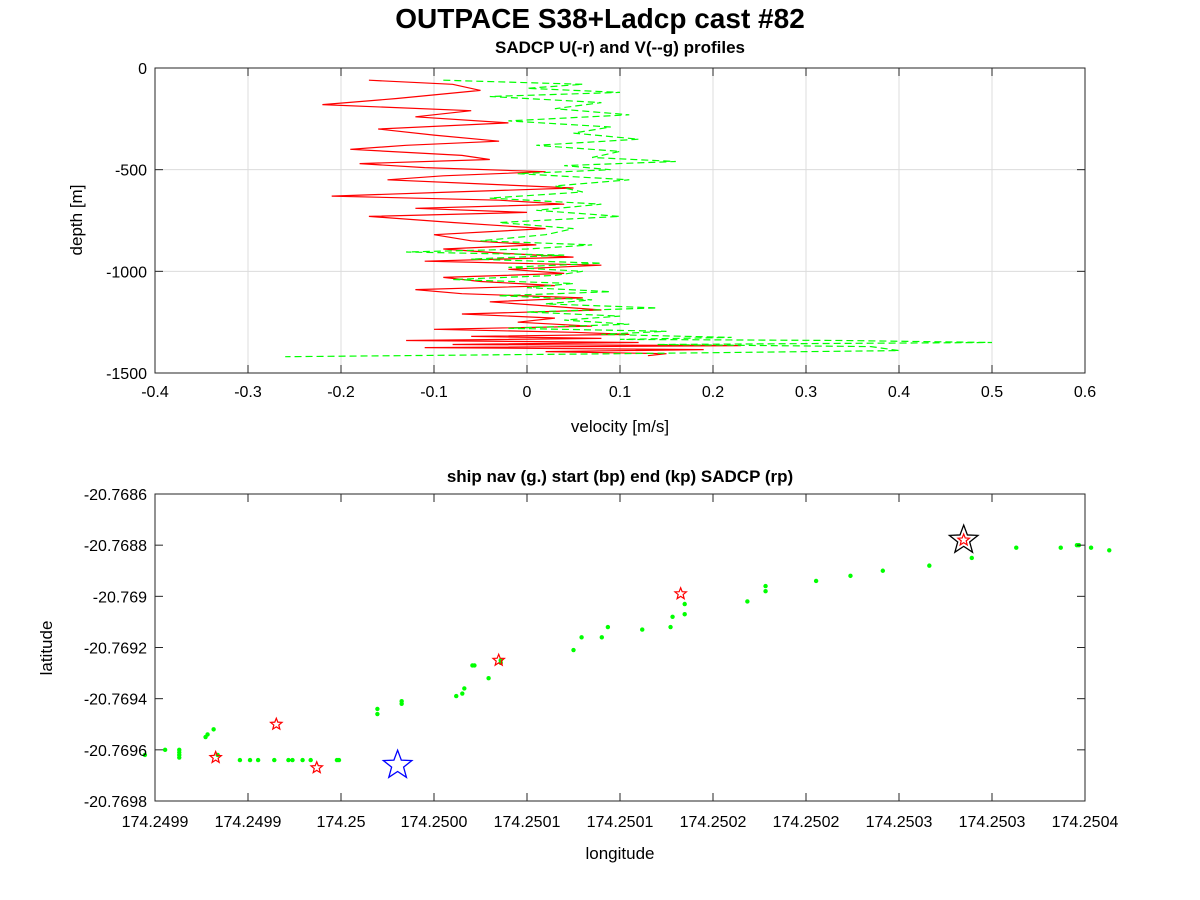 This screenshot has width=1200, height=900. What do you see at coordinates (1085, 392) in the screenshot?
I see `profile-x-tick-label: 0.6` at bounding box center [1085, 392].